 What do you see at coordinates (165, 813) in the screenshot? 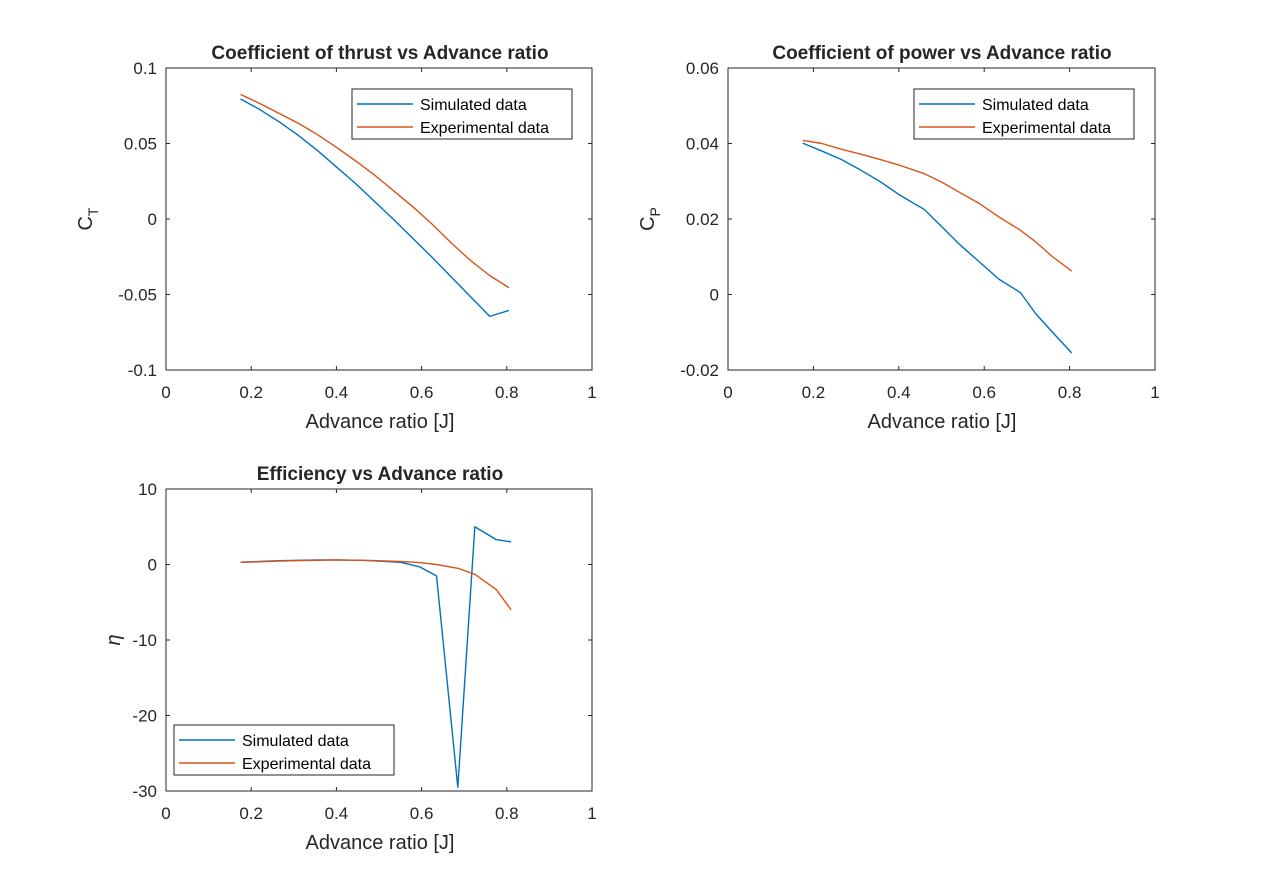
I see `efficiency-xtick-label: 0` at bounding box center [165, 813].